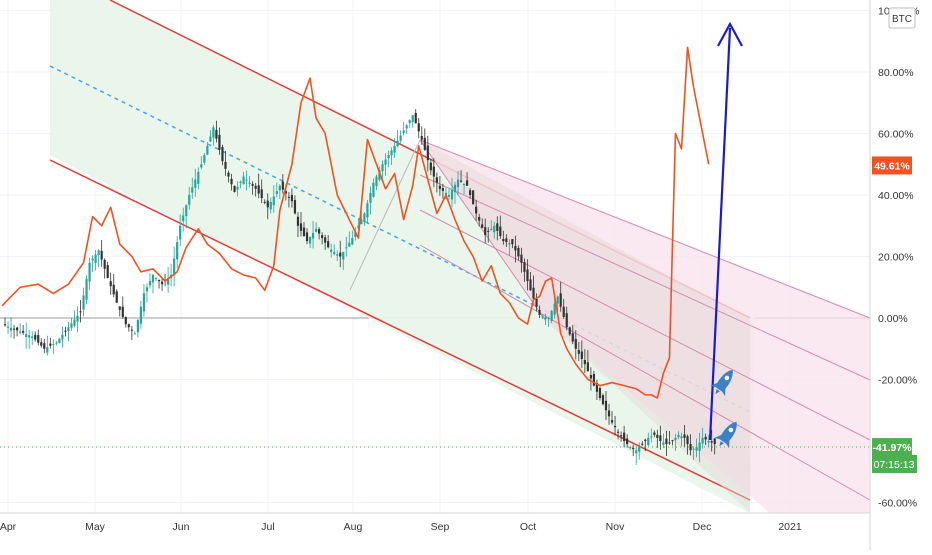 Image resolution: width=932 pixels, height=555 pixels. What do you see at coordinates (894, 464) in the screenshot?
I see `countdown-label: 07:15:13` at bounding box center [894, 464].